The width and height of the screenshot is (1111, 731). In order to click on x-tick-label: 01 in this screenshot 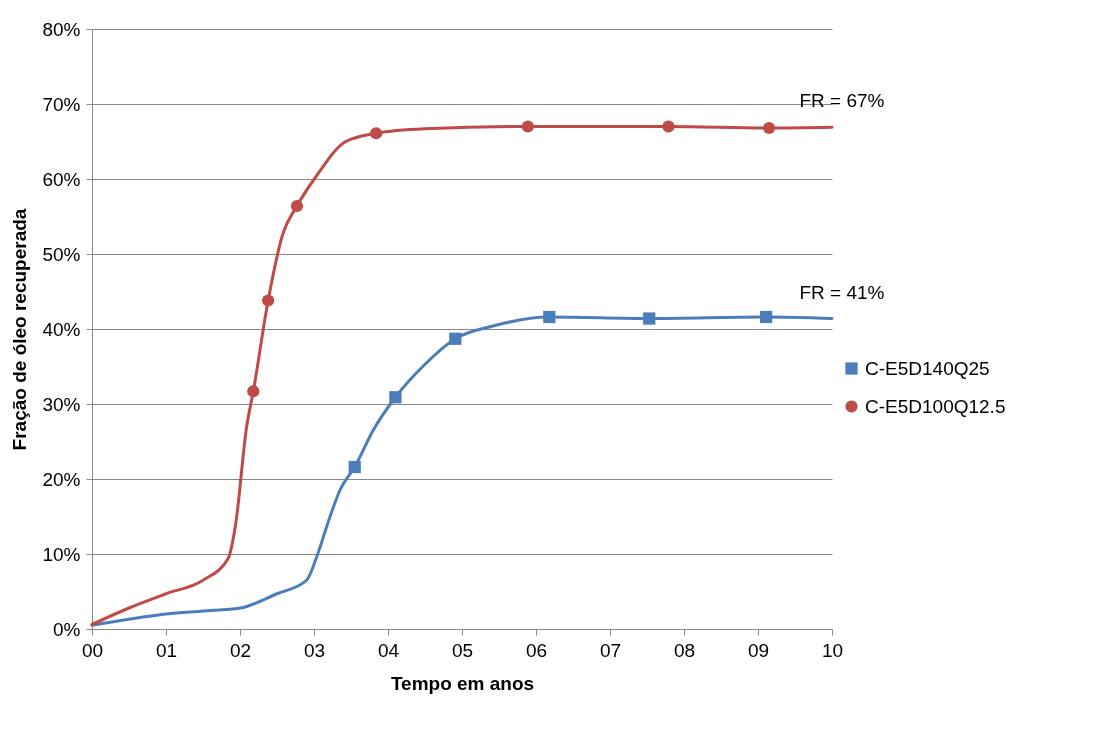, I will do `click(166, 650)`.